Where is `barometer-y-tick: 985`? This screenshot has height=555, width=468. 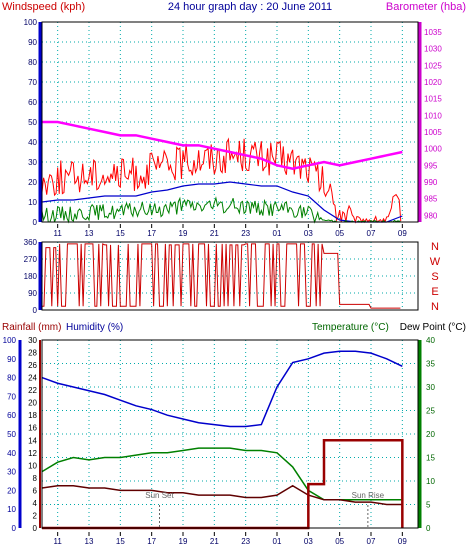 barometer-y-tick: 985 is located at coordinates (431, 199).